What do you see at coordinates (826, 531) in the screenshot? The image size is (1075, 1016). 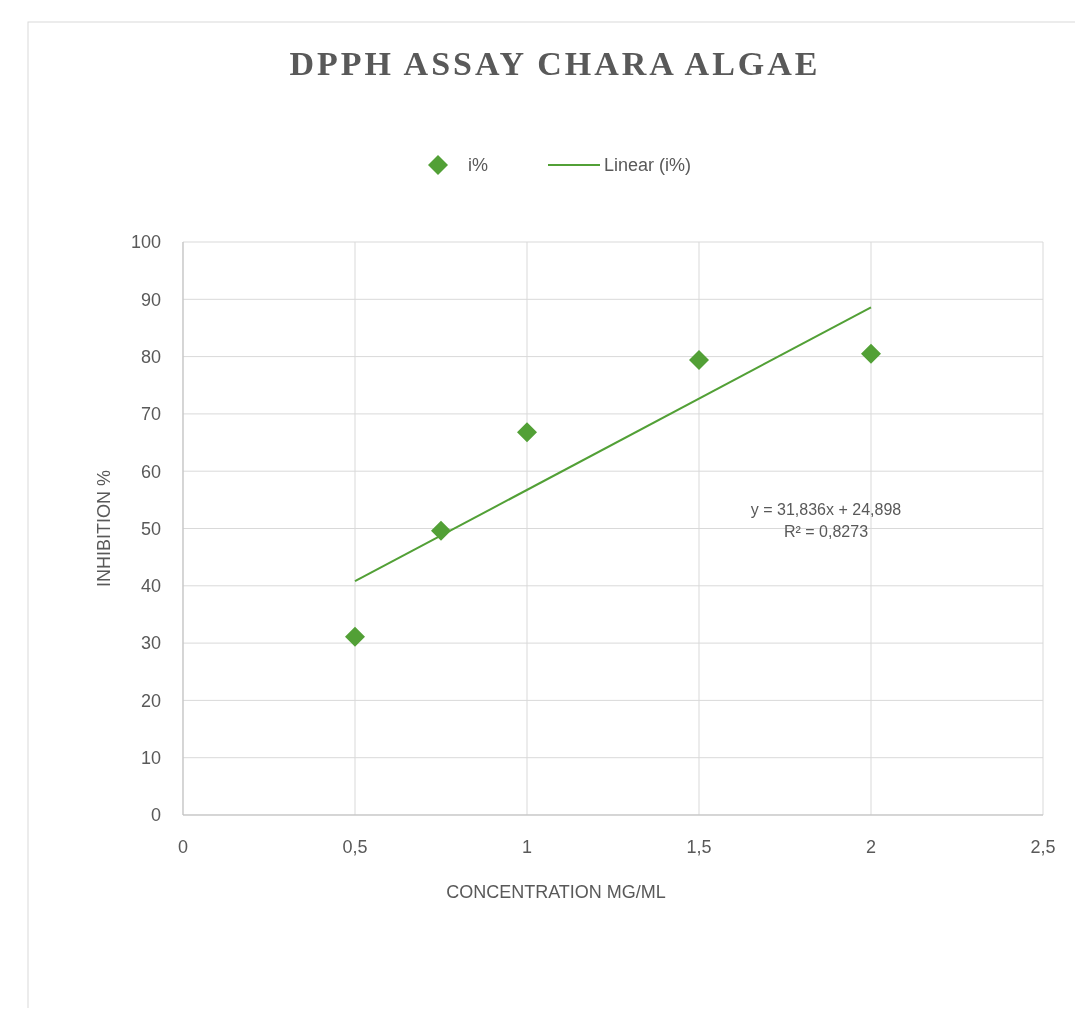 I see `annotation: R² = 0,8273` at bounding box center [826, 531].